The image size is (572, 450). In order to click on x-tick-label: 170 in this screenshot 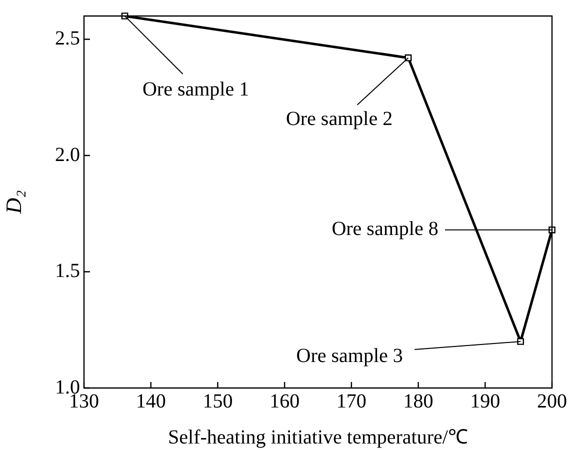, I will do `click(351, 401)`.